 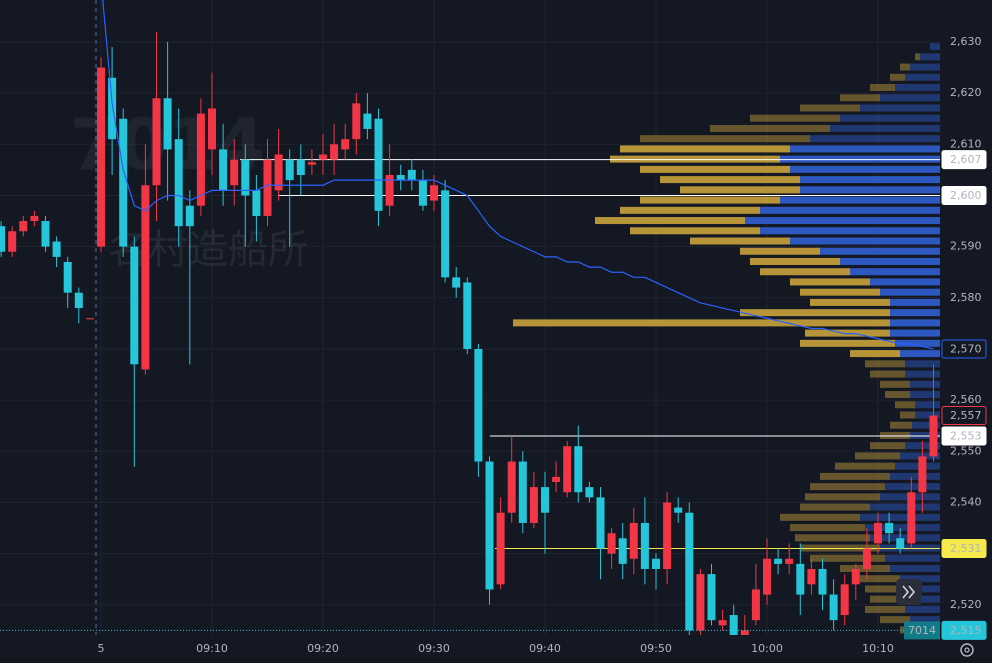 What do you see at coordinates (922, 630) in the screenshot?
I see `symbol-tag-bg` at bounding box center [922, 630].